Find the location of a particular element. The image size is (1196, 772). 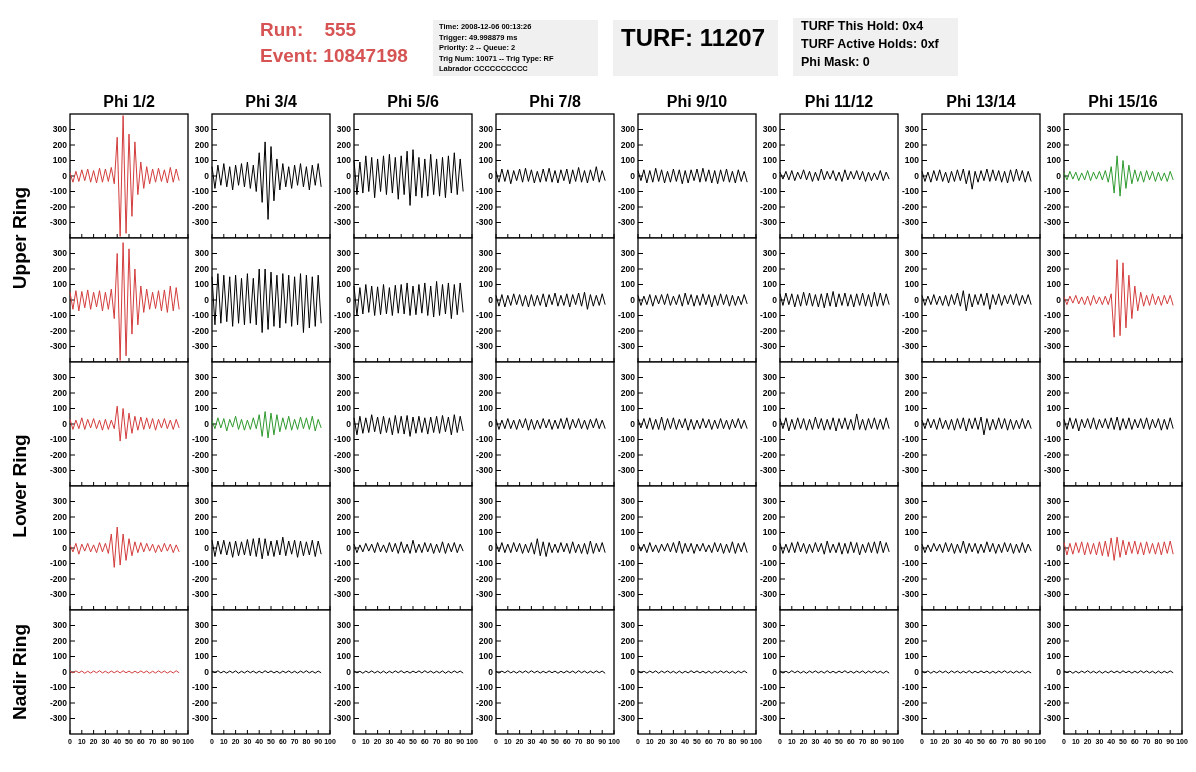

y-axis-title: Lower Ring is located at coordinates (19, 486).